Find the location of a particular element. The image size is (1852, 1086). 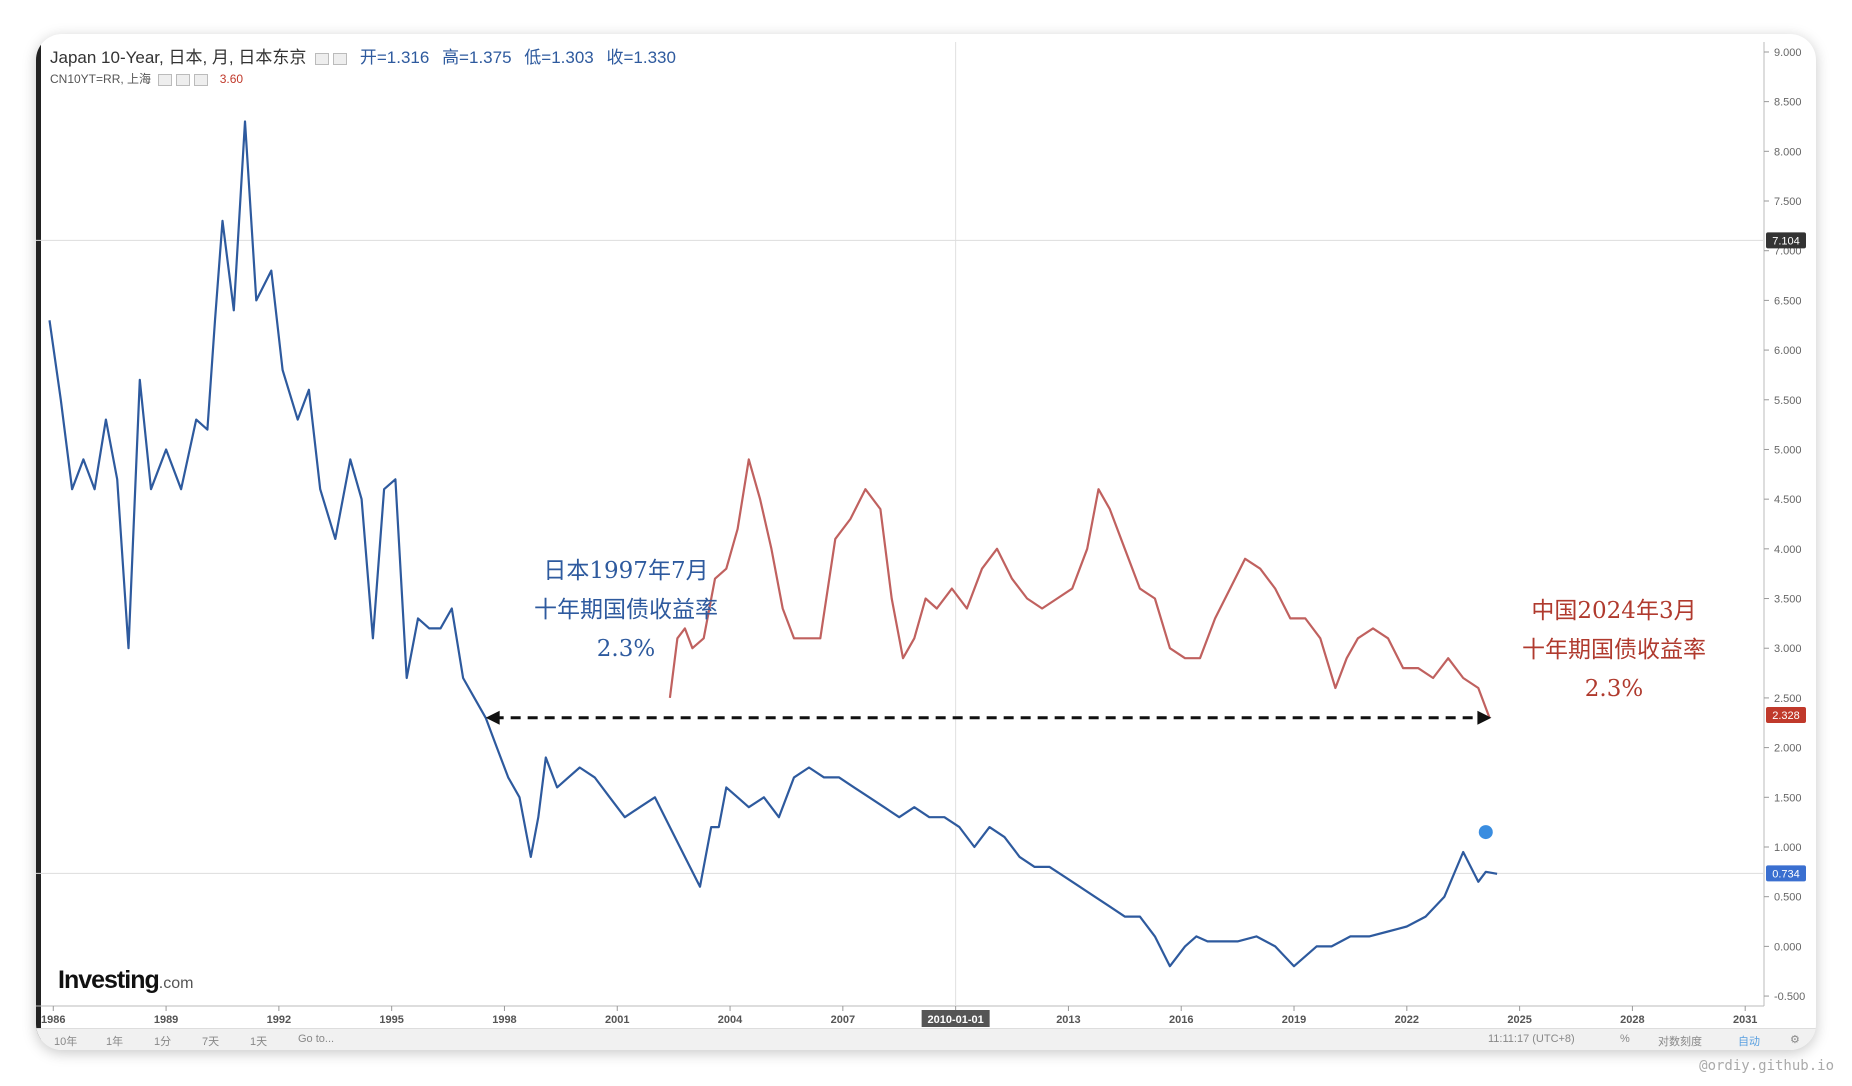

annotation-china-line3: 2.3% is located at coordinates (1614, 689).